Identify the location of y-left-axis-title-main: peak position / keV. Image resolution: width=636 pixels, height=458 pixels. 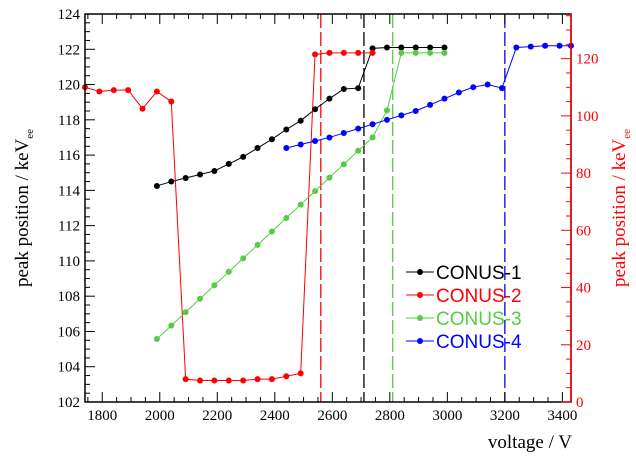
(22, 212).